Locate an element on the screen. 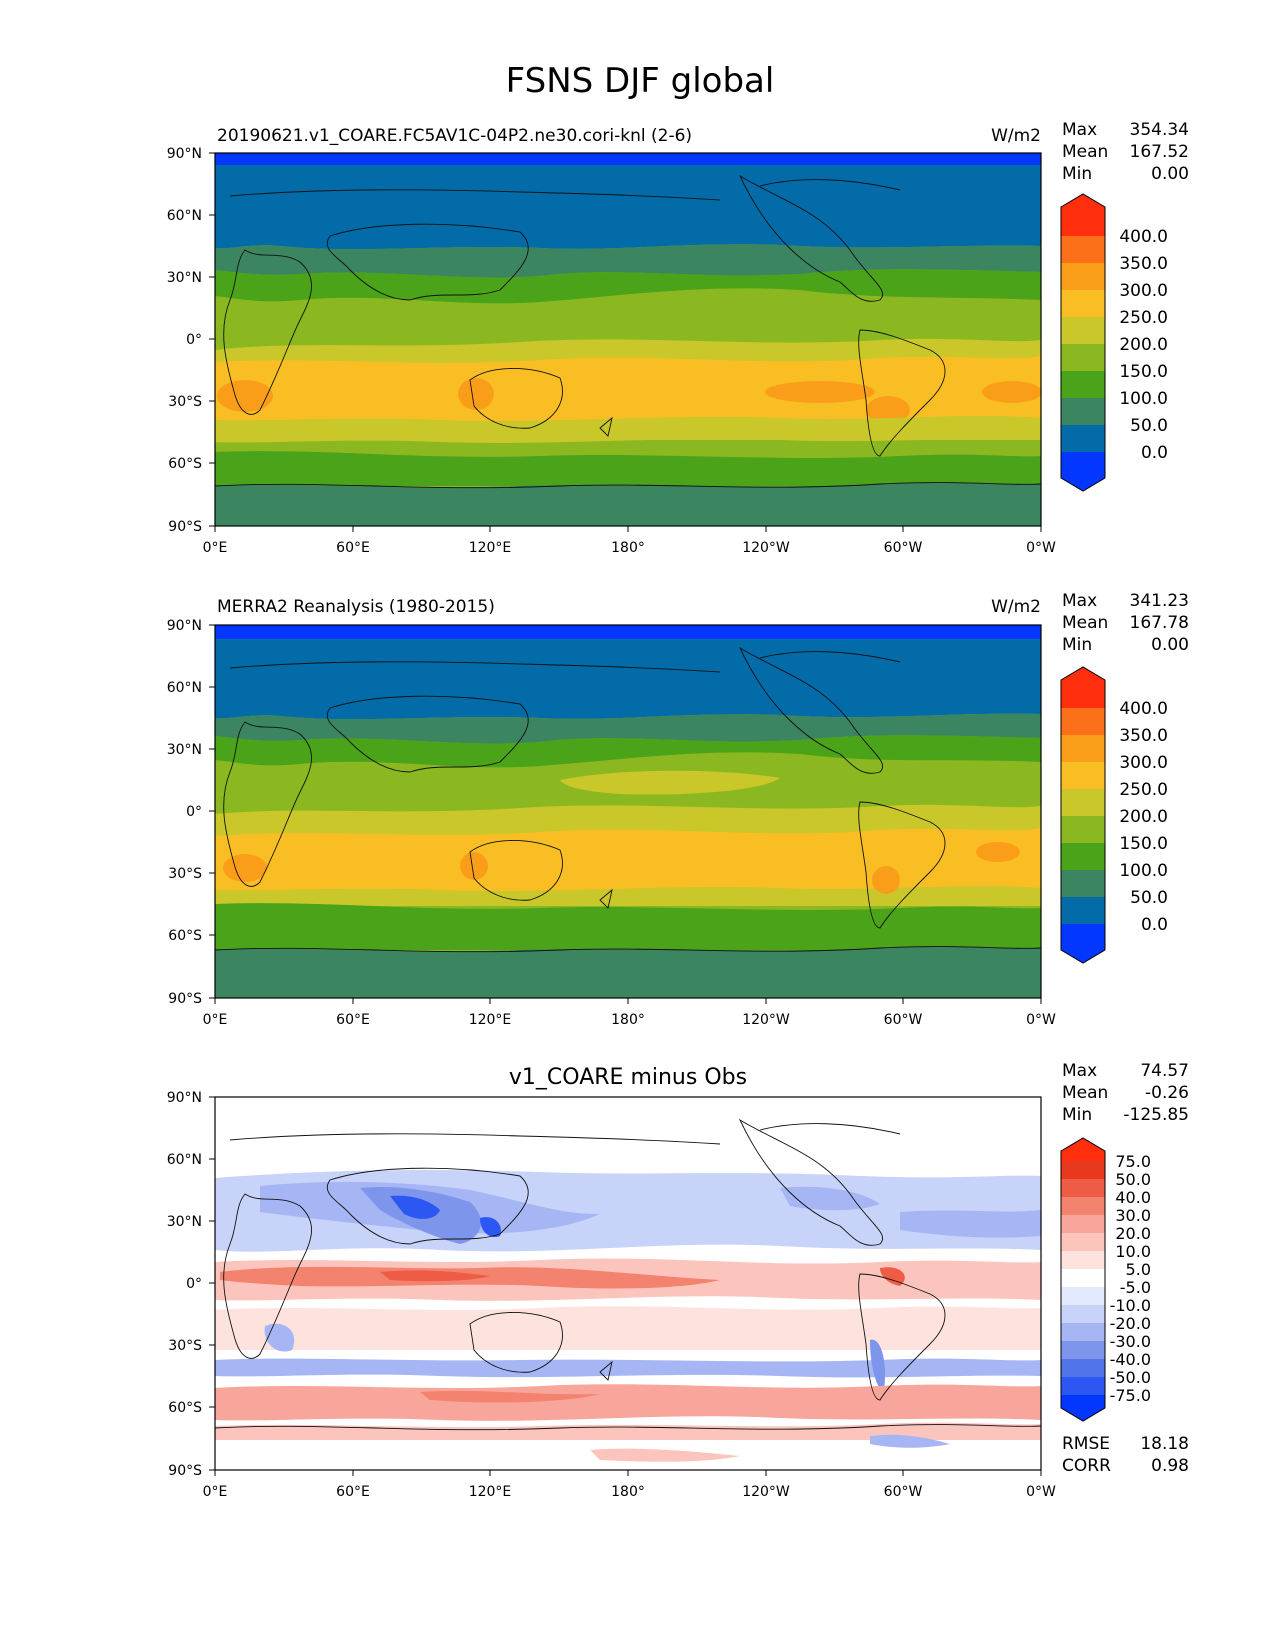 This screenshot has height=1650, width=1275. lat-tick-label: 60°N is located at coordinates (184, 688).